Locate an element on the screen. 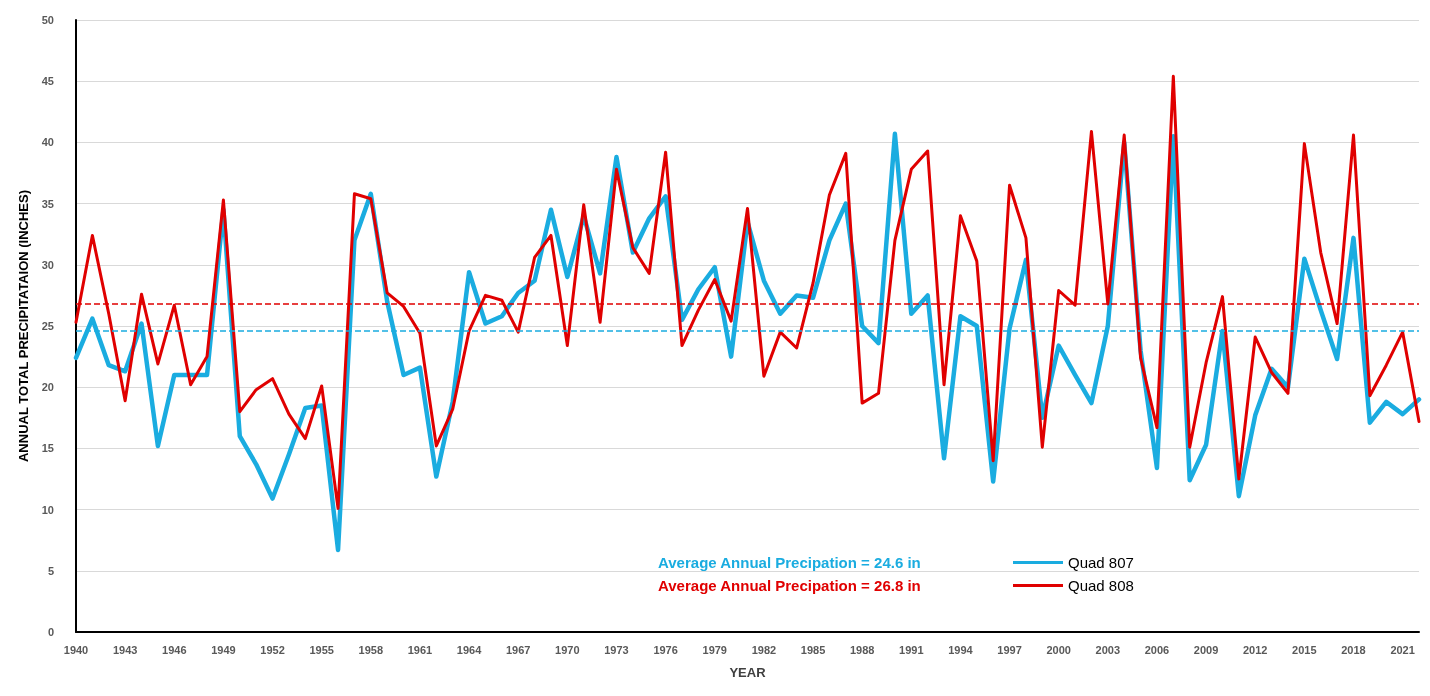  x-tick-label: 1946 is located at coordinates (174, 649).